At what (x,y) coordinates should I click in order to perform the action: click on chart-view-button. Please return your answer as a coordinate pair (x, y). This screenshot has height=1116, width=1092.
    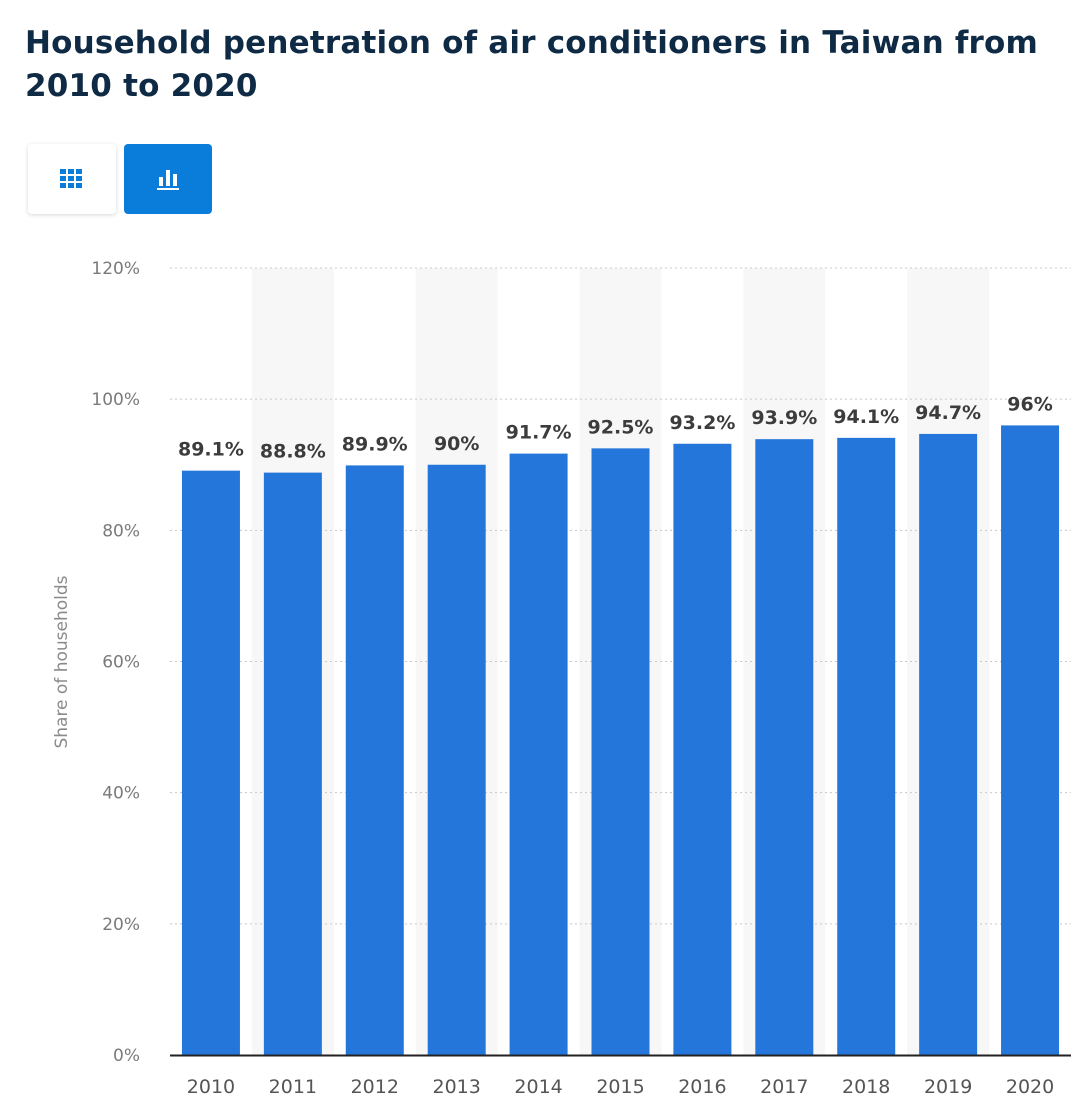
    Looking at the image, I should click on (168, 179).